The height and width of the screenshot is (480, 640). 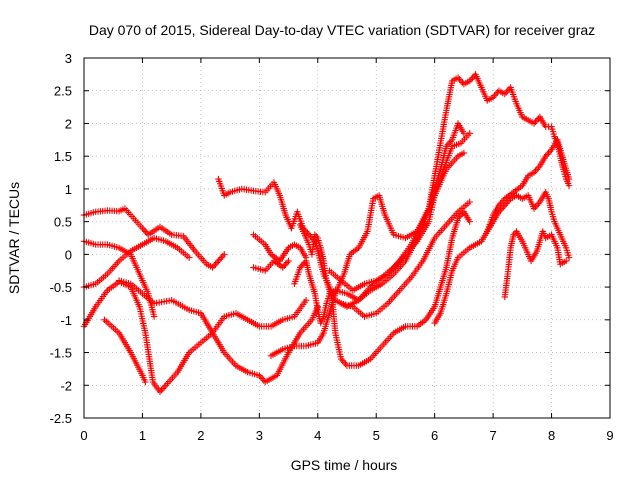 I want to click on x-tick-label: 9, so click(x=609, y=435).